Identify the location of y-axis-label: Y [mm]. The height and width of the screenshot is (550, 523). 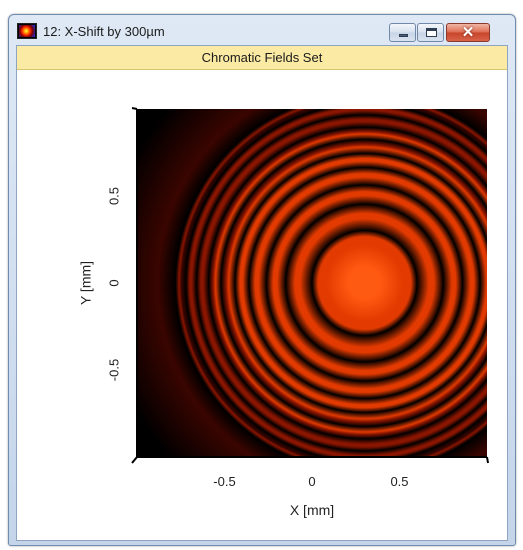
(86, 283).